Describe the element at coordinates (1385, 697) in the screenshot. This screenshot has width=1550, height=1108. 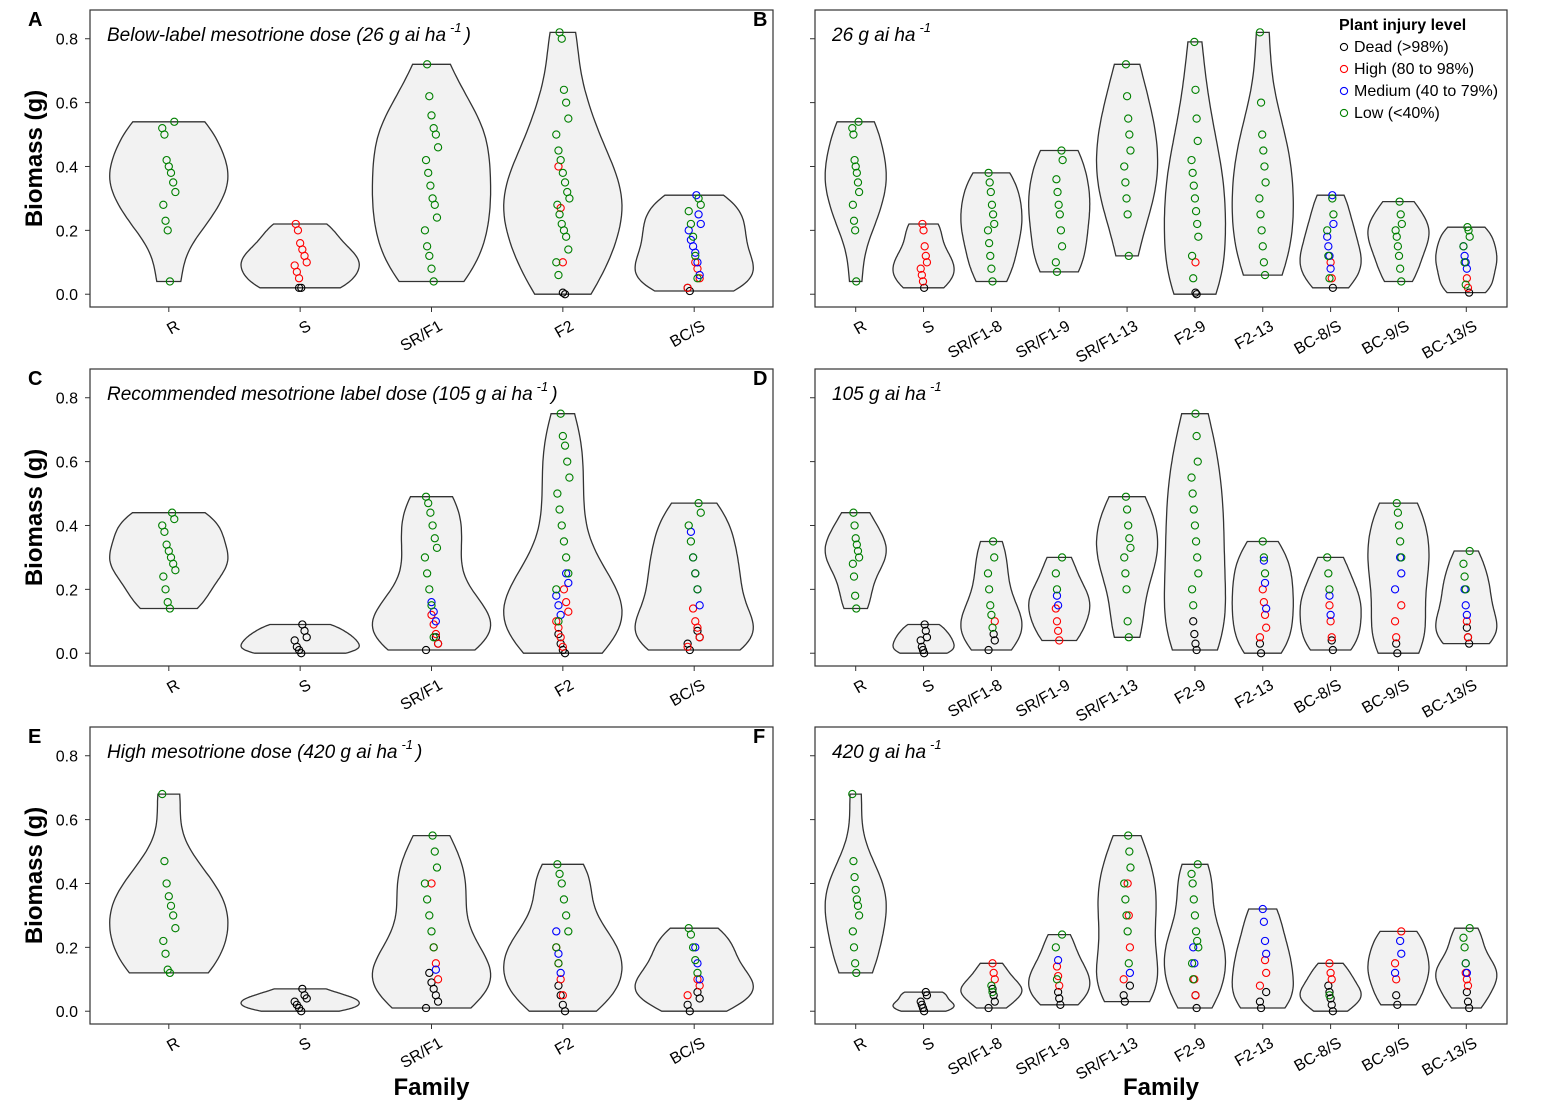
I see `x-tick-label: BC-9/S` at that location.